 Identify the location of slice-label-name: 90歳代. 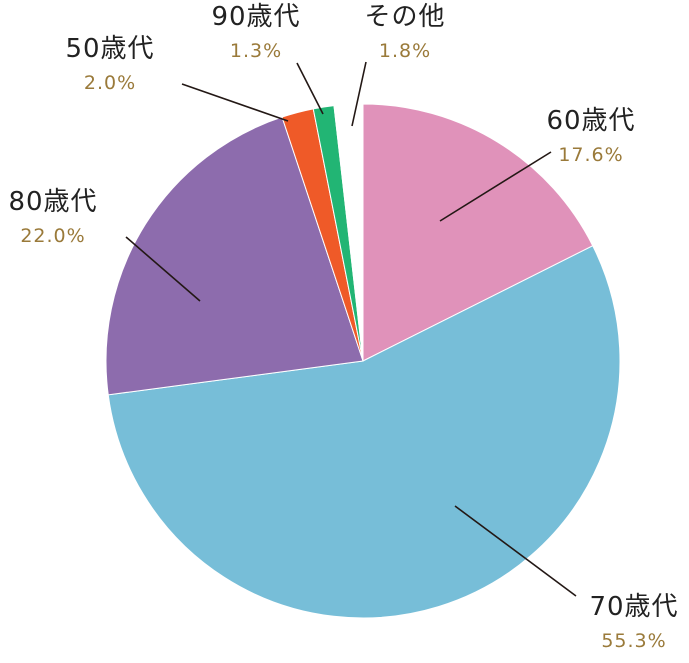
(256, 17).